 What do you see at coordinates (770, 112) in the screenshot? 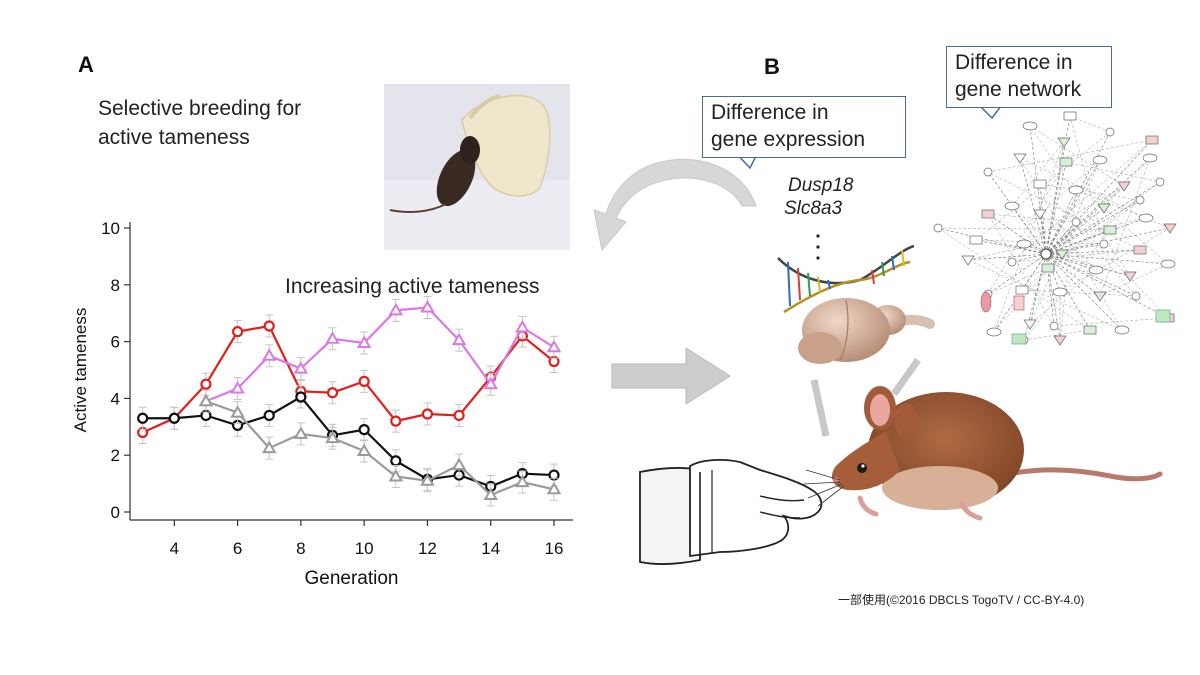
I see `callout-expression-line1: Difference in` at bounding box center [770, 112].